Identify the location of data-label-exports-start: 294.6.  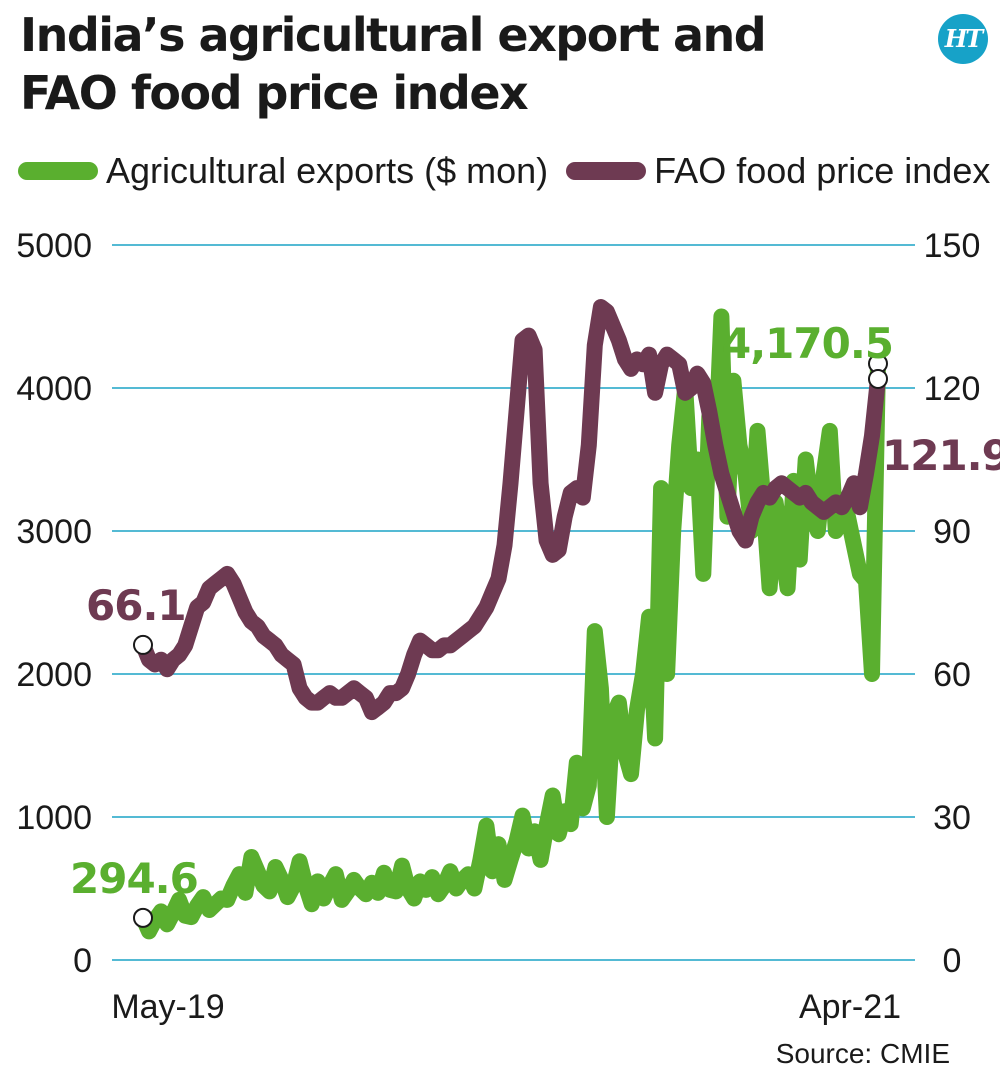
(134, 878).